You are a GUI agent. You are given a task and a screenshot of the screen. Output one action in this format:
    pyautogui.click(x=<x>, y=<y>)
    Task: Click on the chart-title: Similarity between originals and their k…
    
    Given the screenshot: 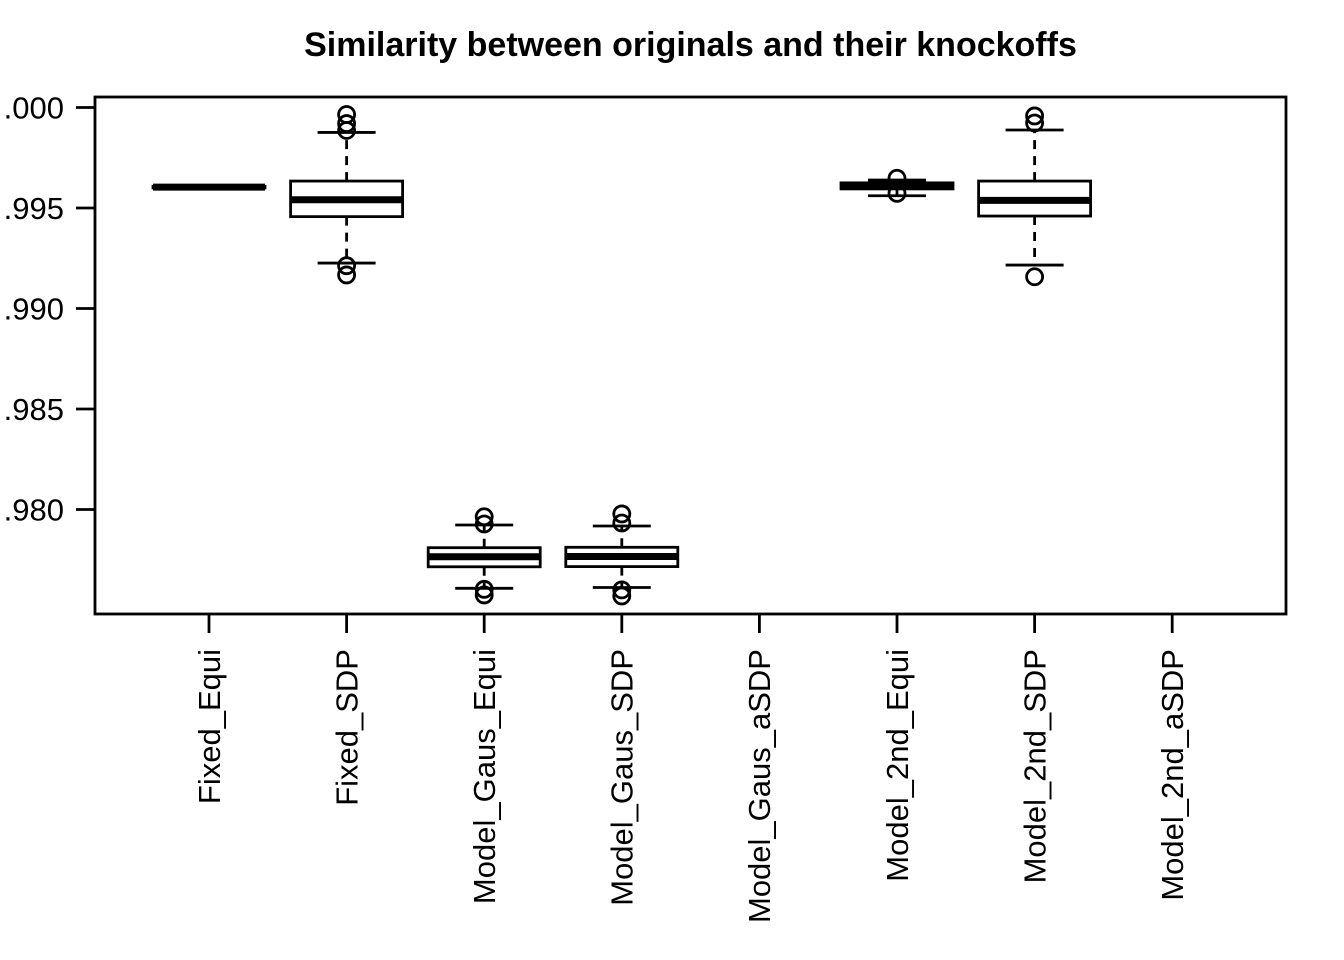 What is the action you would take?
    pyautogui.click(x=690, y=45)
    